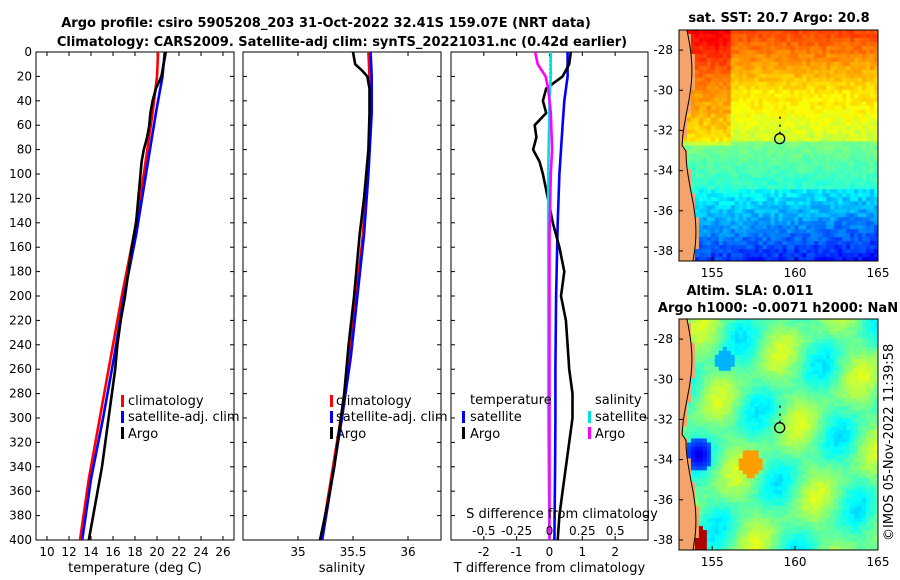 This screenshot has width=900, height=580. Describe the element at coordinates (562, 514) in the screenshot. I see `salinity-difference-axis-label: S difference from climatology` at that location.